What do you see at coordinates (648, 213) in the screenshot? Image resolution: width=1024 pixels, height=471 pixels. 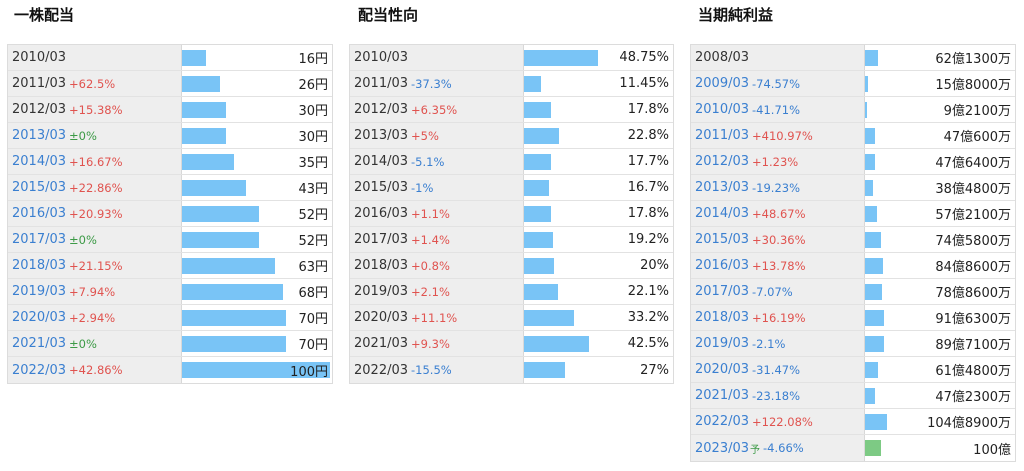 I see `value-text: 17.8%` at bounding box center [648, 213].